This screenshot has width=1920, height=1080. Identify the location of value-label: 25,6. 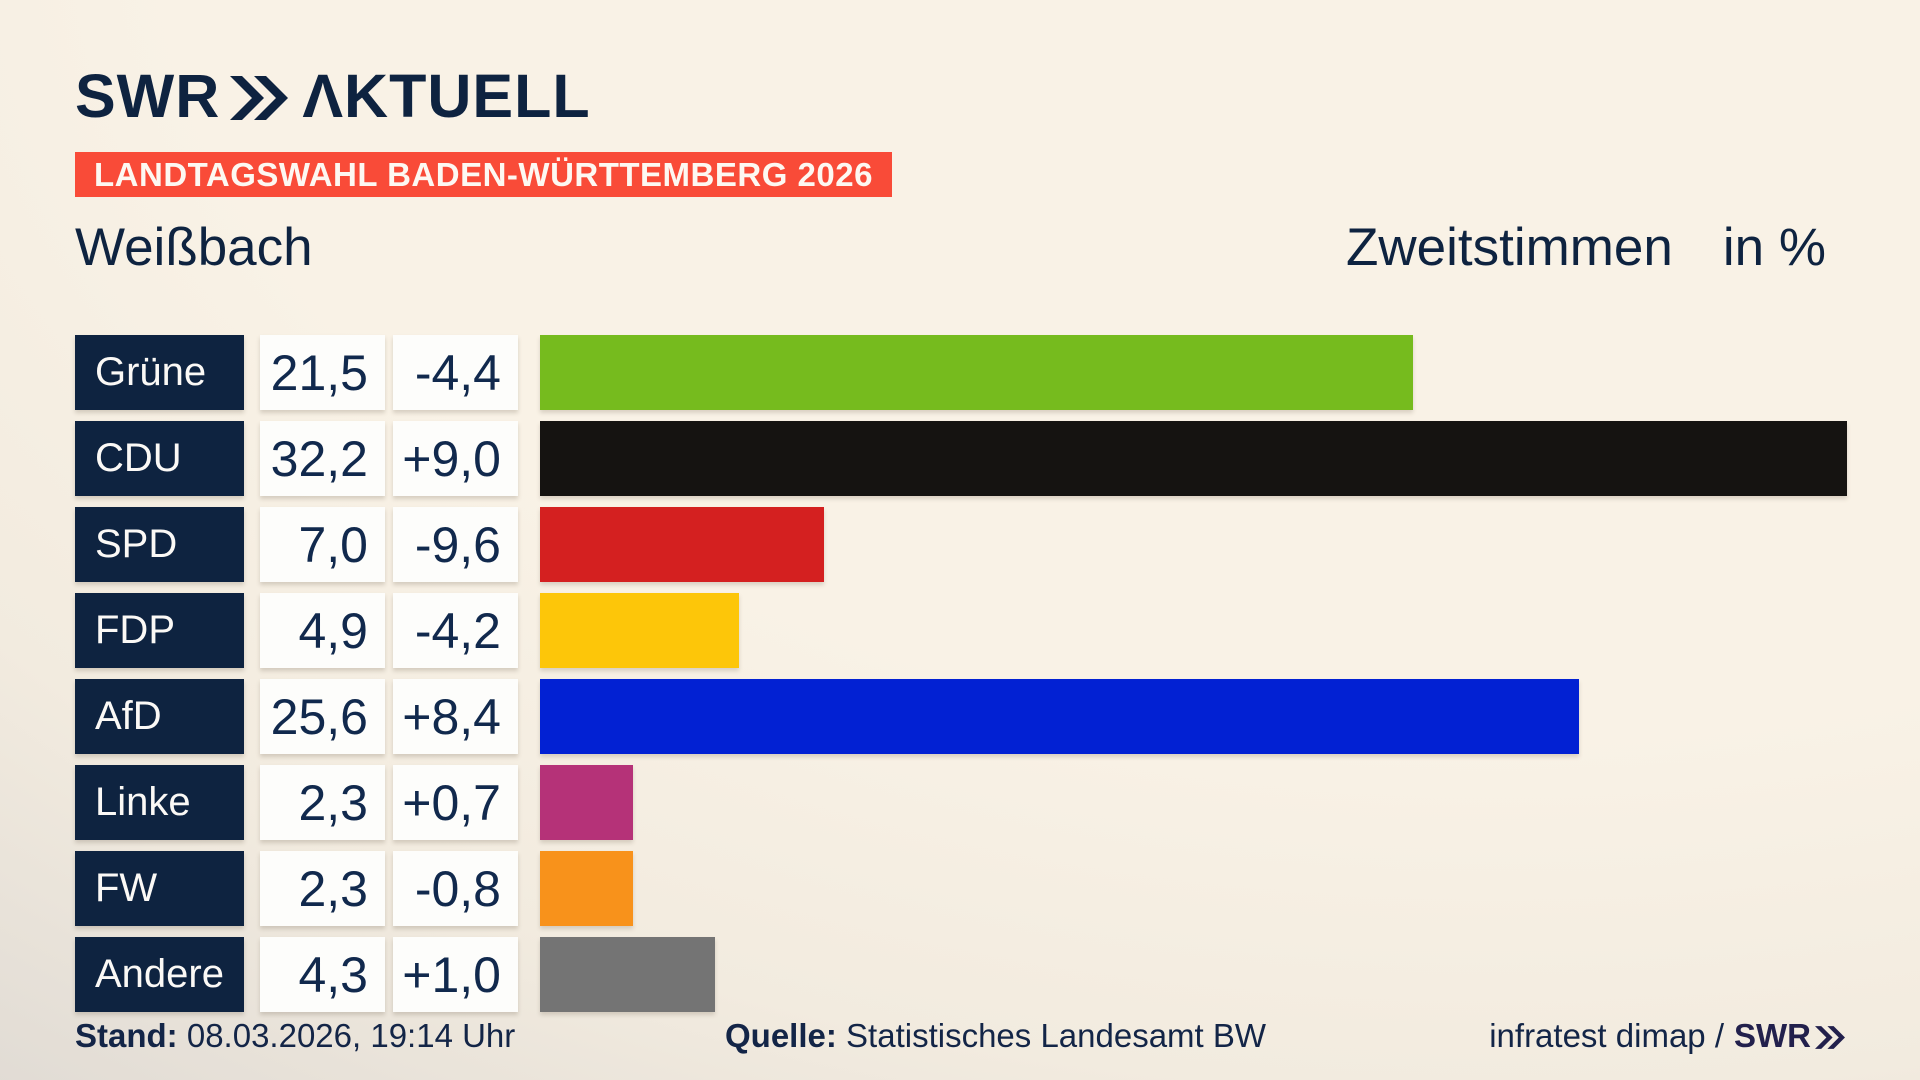
(322, 716).